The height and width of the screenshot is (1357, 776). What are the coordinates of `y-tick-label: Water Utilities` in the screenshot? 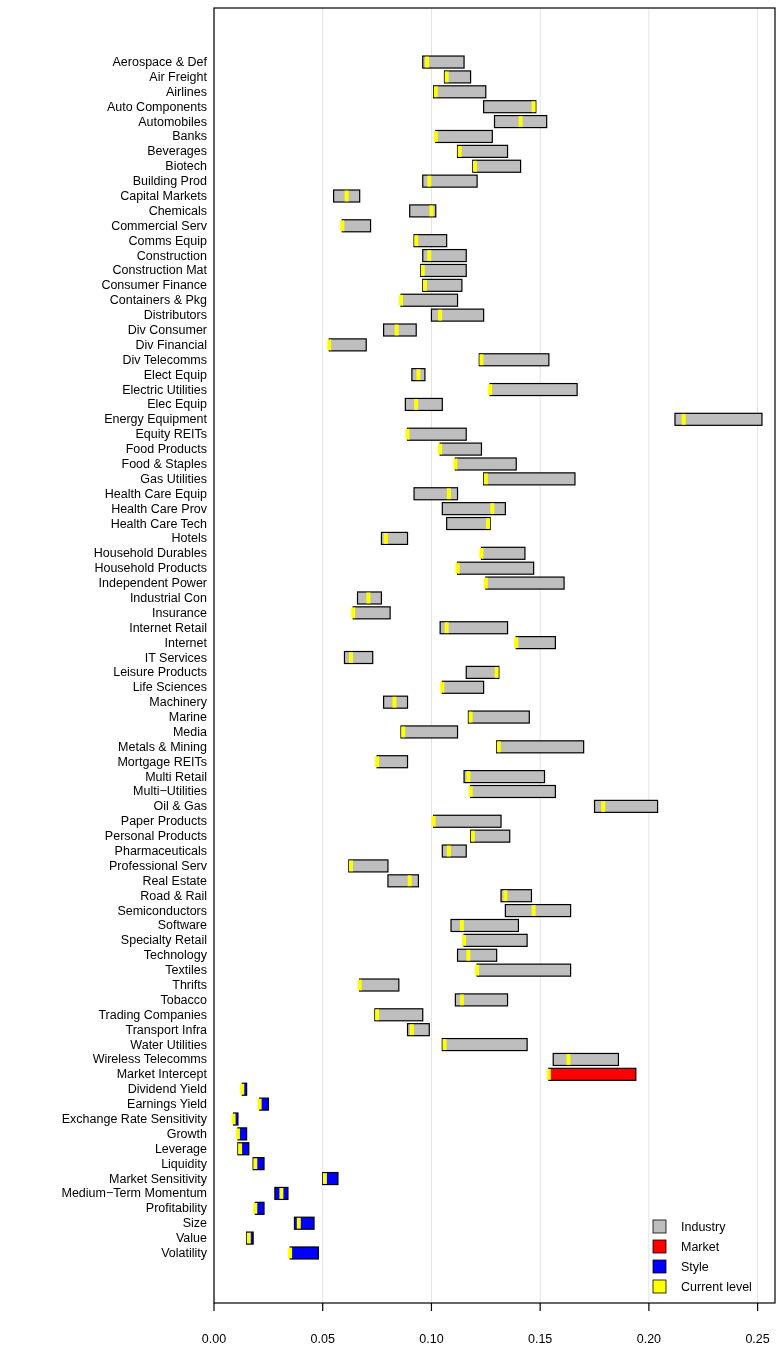 It's located at (168, 1044).